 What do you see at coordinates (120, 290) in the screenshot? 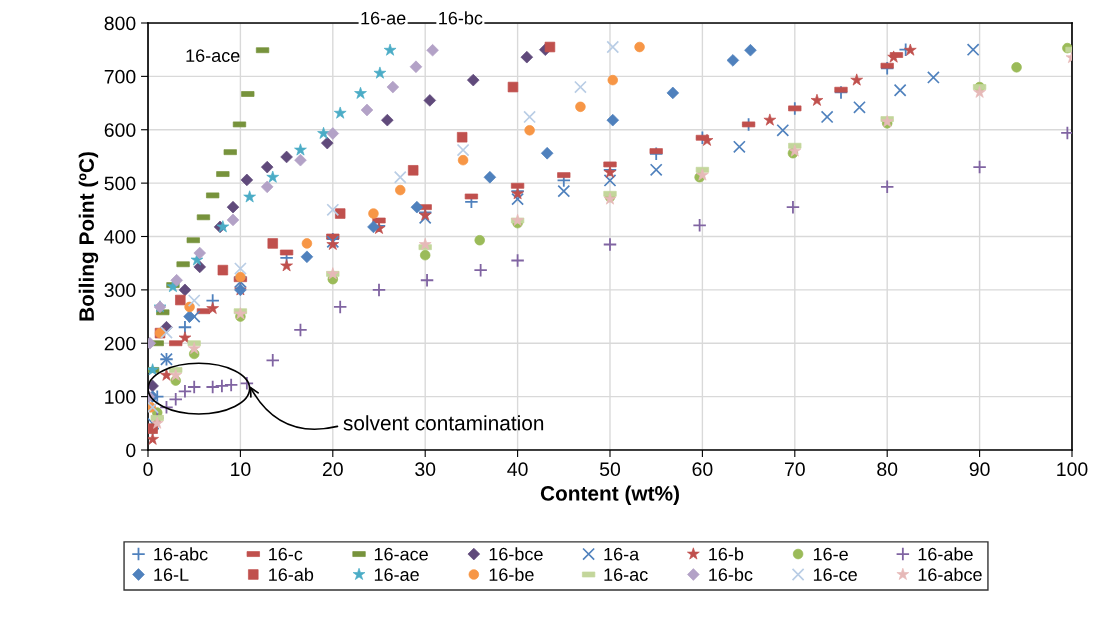
I see `y-tick-label: 300` at bounding box center [120, 290].